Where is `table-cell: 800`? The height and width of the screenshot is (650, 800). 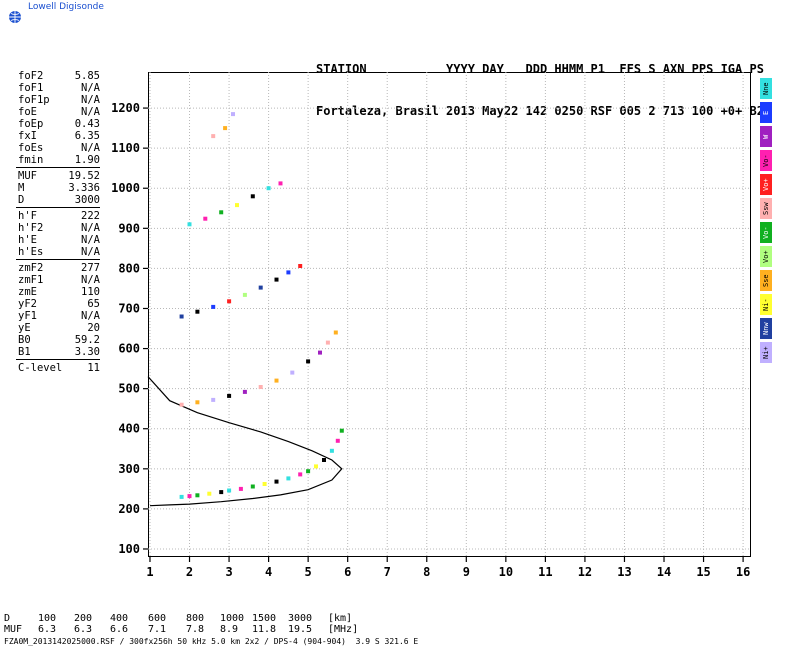 table-cell: 800 is located at coordinates (195, 618).